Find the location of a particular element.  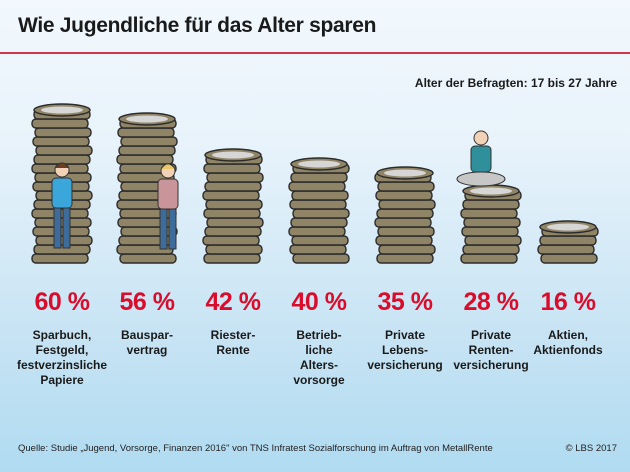

category-label: Aktien, Aktienfonds is located at coordinates (568, 342).